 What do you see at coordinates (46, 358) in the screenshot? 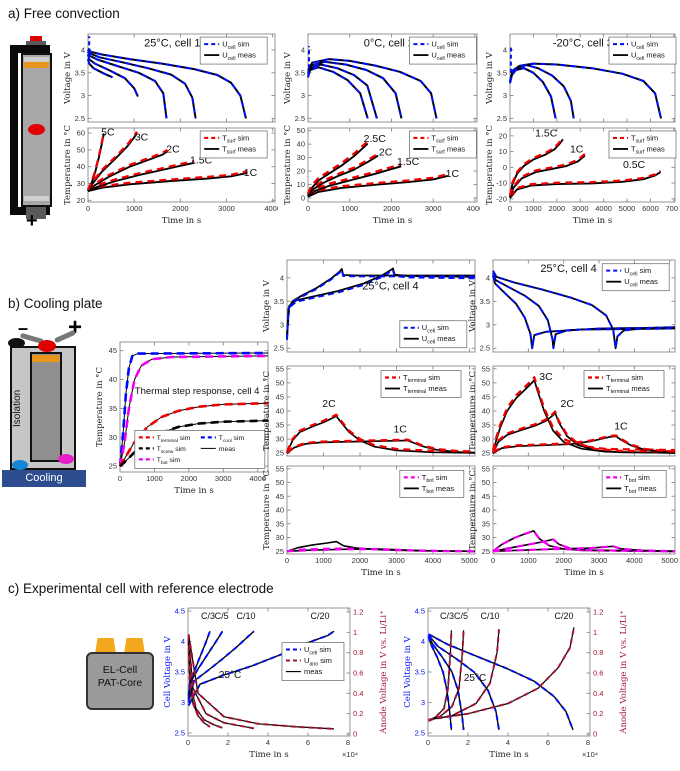
I see `cell-cathode-layer` at bounding box center [46, 358].